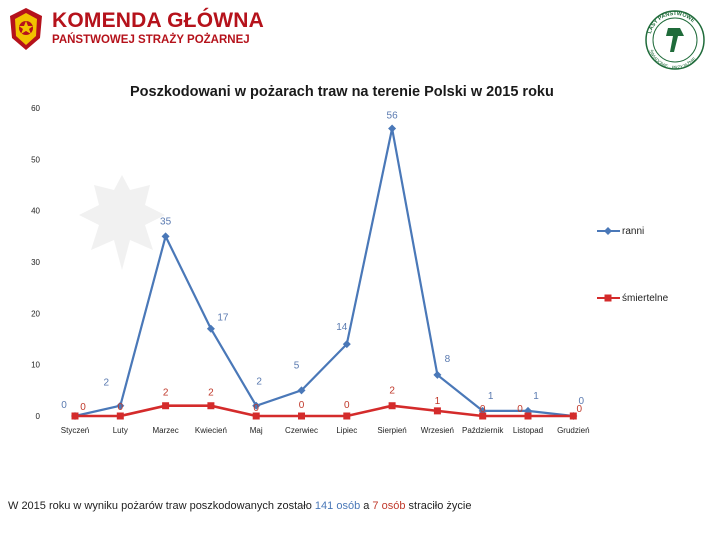  I want to click on x-tick-label: Wrzesień, so click(437, 430).